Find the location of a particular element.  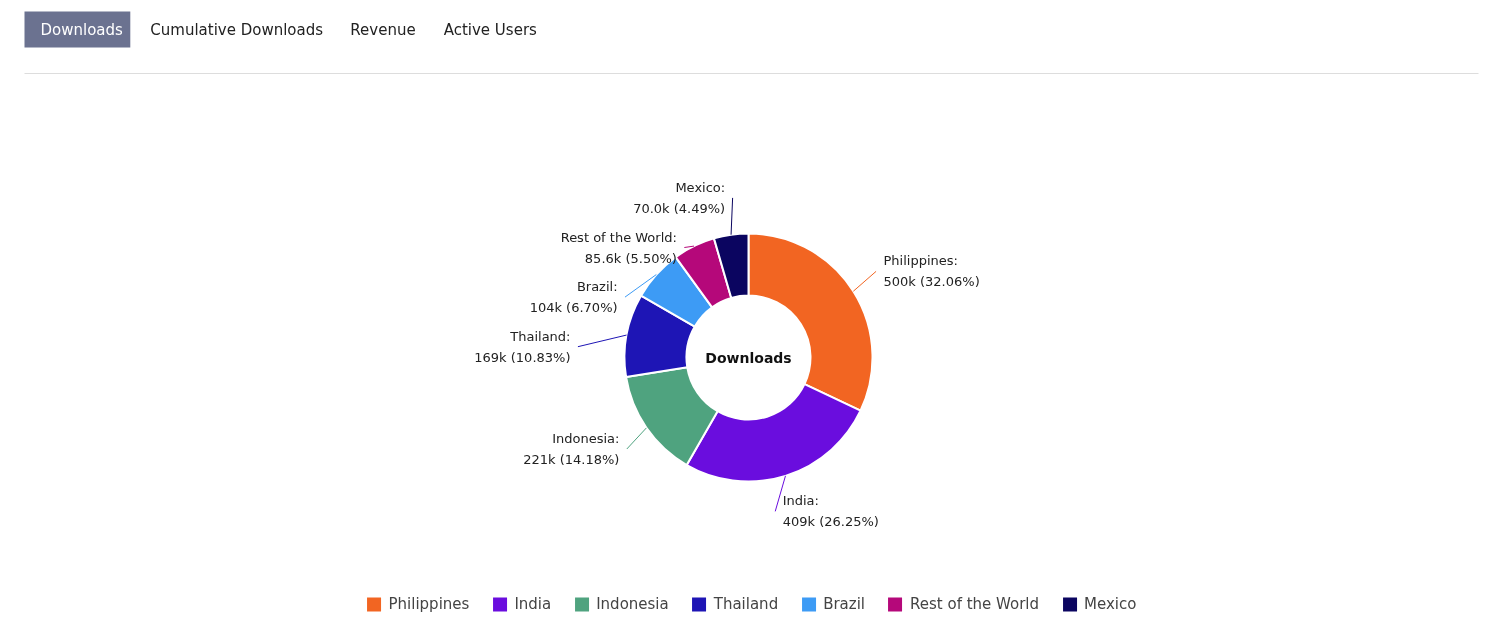

legend-label: India is located at coordinates (533, 604).